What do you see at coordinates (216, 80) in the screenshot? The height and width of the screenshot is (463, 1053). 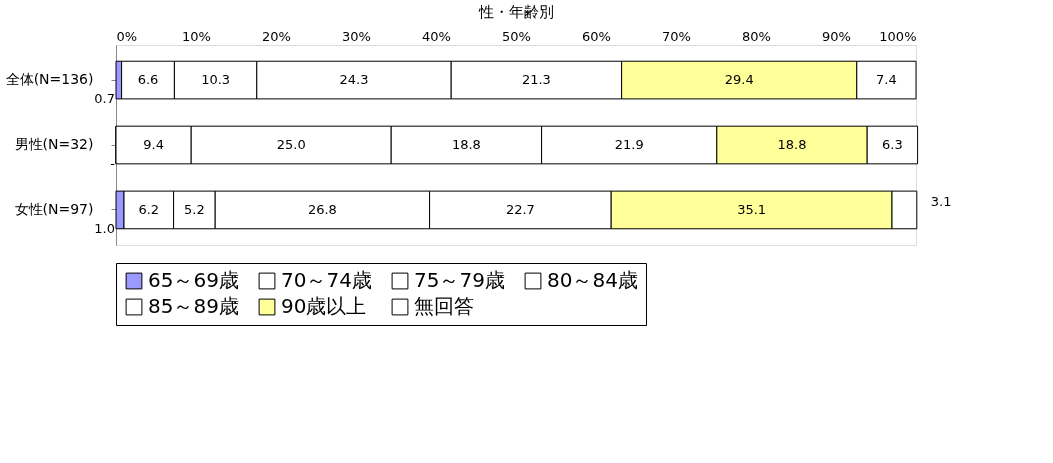 I see `data-label: 10.3` at bounding box center [216, 80].